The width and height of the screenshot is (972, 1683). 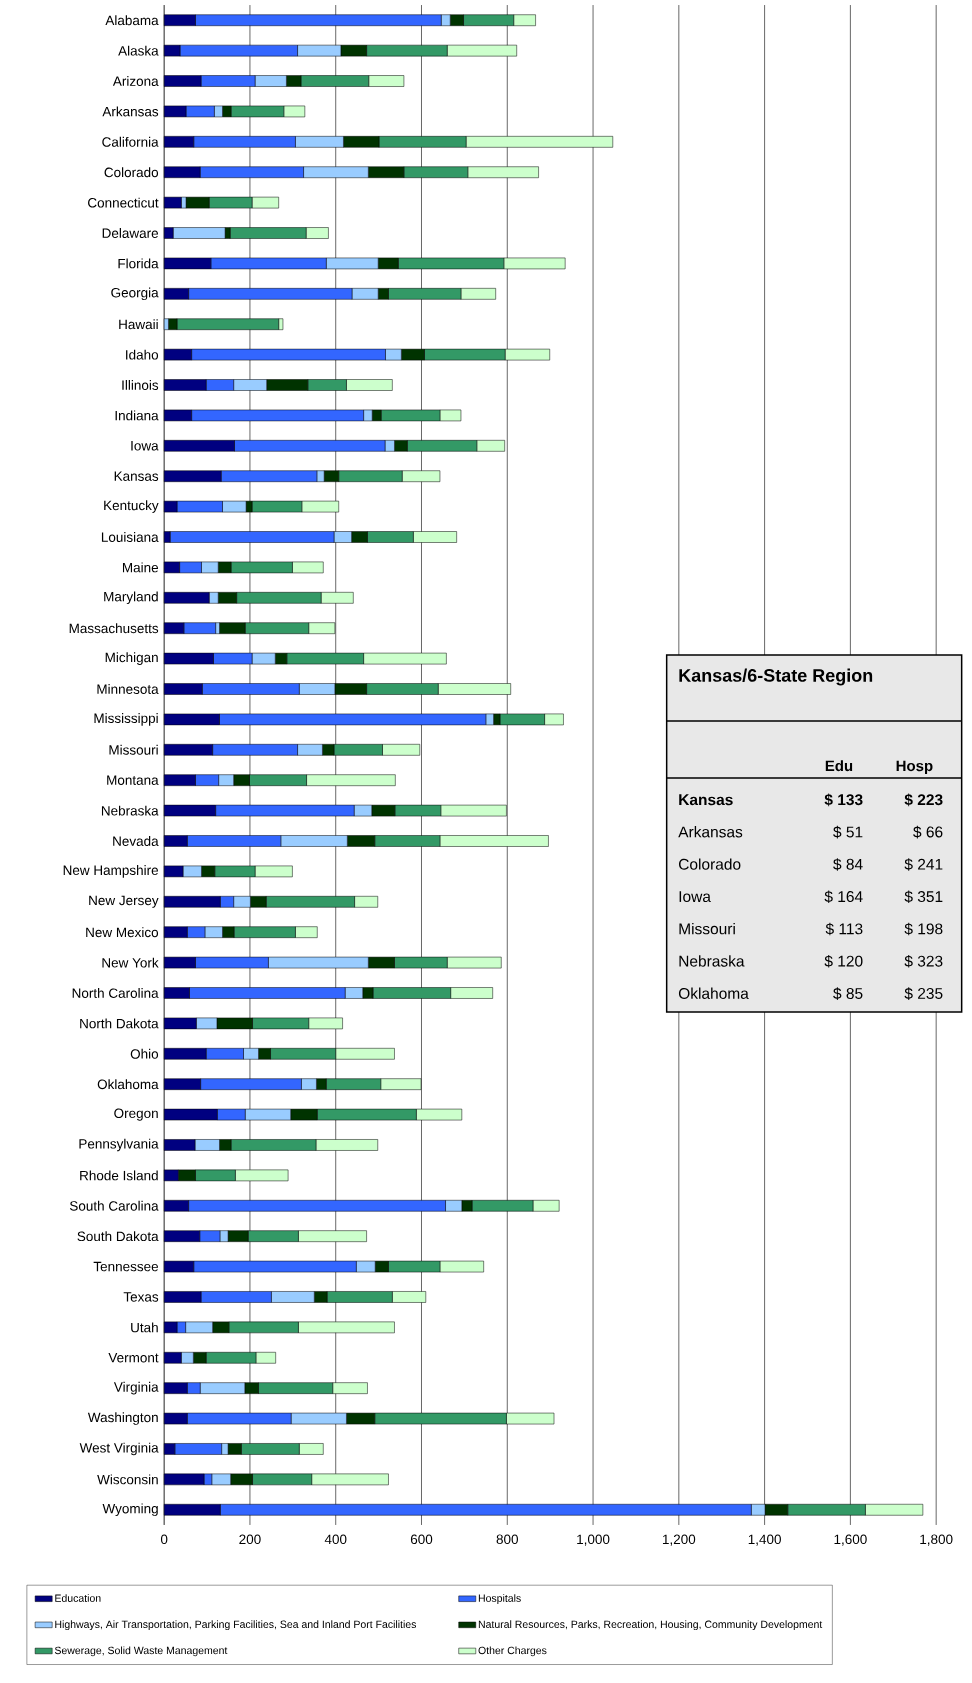 What do you see at coordinates (250, 1539) in the screenshot?
I see `x-tick-label: 200` at bounding box center [250, 1539].